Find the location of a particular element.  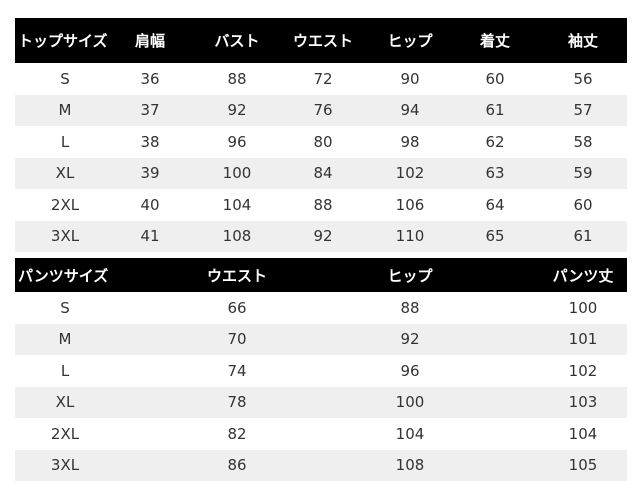

table-cell: 78 is located at coordinates (237, 402).